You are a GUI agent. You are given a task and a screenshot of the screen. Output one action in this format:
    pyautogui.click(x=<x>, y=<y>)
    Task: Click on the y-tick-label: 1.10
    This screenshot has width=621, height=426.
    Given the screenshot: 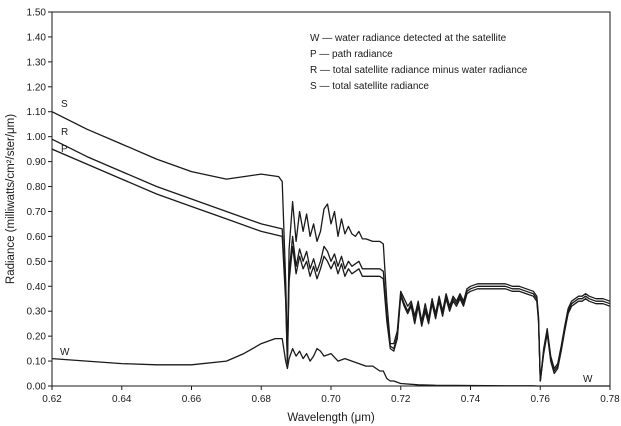 What is the action you would take?
    pyautogui.click(x=37, y=112)
    